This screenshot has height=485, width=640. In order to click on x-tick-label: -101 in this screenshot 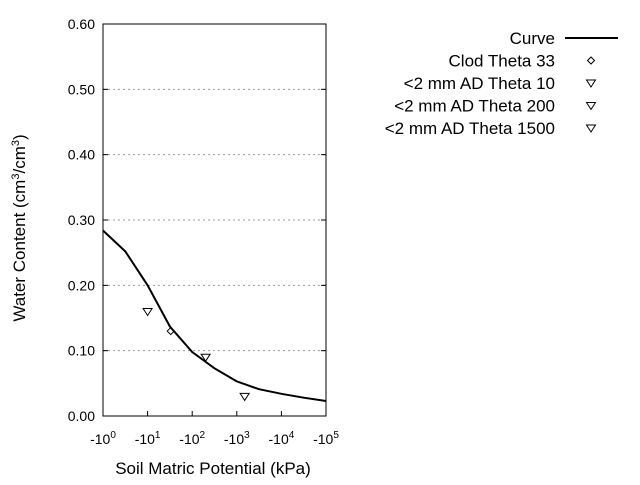, I will do `click(148, 438)`.